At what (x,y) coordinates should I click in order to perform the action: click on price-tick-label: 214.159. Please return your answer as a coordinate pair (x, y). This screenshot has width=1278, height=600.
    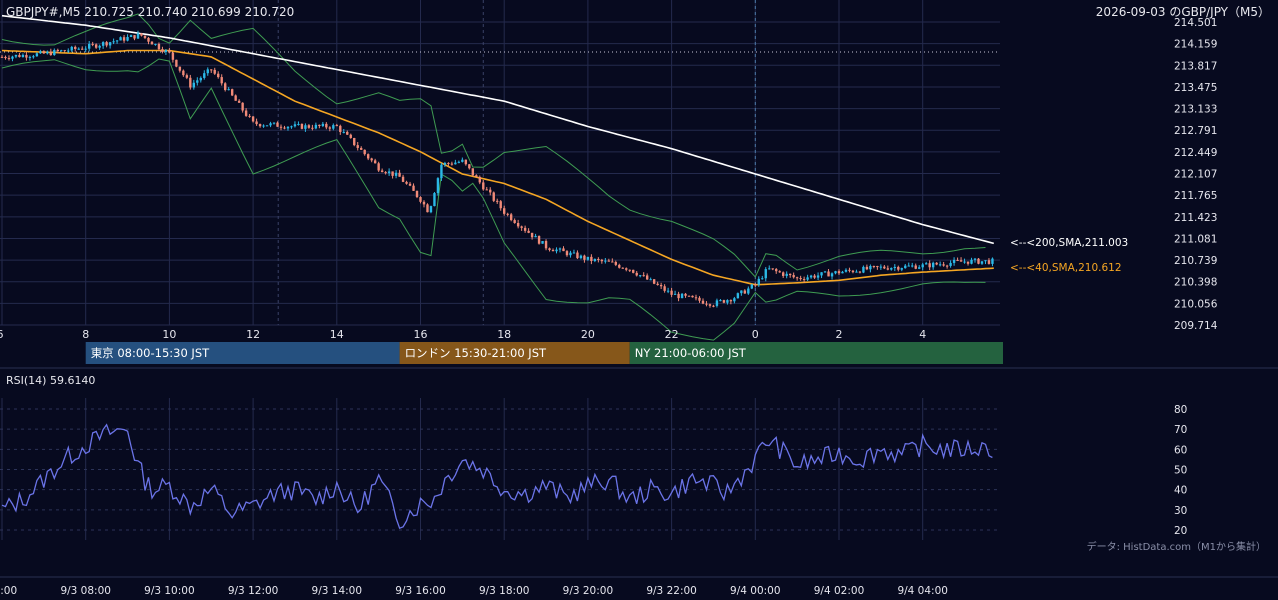
    Looking at the image, I should click on (1195, 45).